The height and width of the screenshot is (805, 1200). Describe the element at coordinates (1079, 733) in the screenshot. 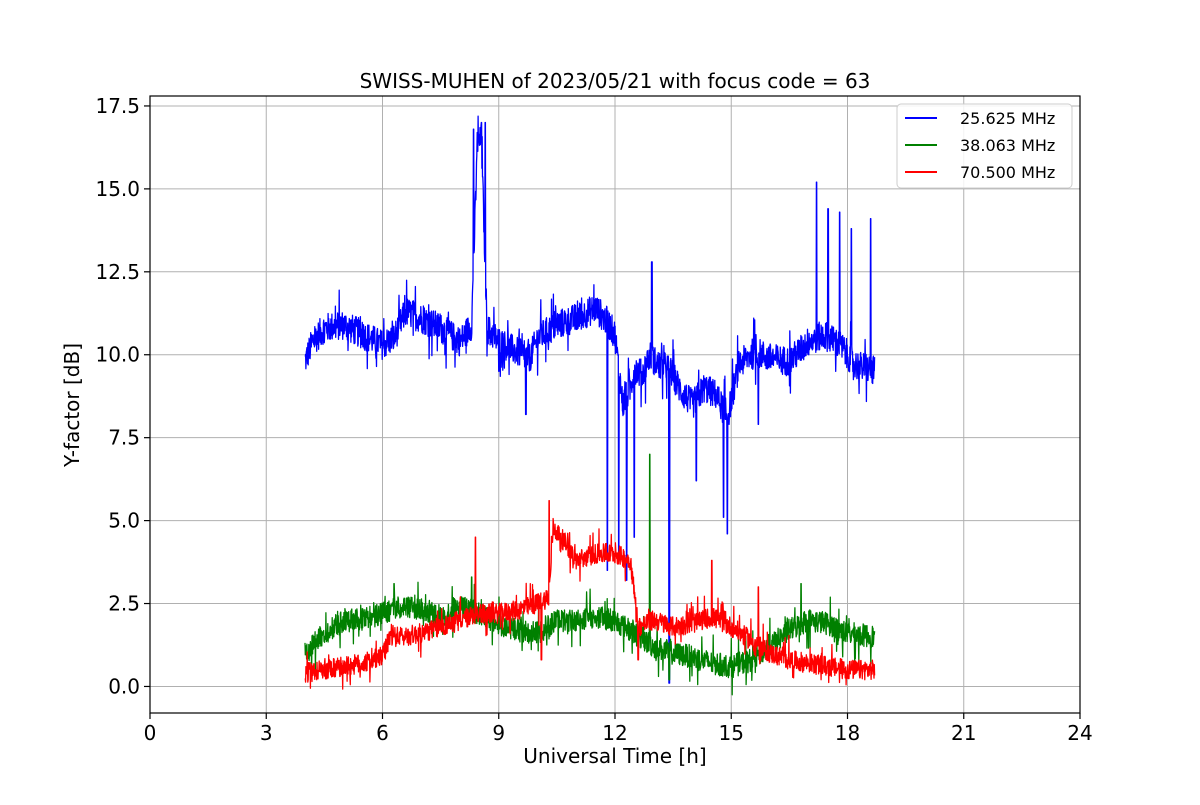

I see `x-tick-label: 24` at that location.